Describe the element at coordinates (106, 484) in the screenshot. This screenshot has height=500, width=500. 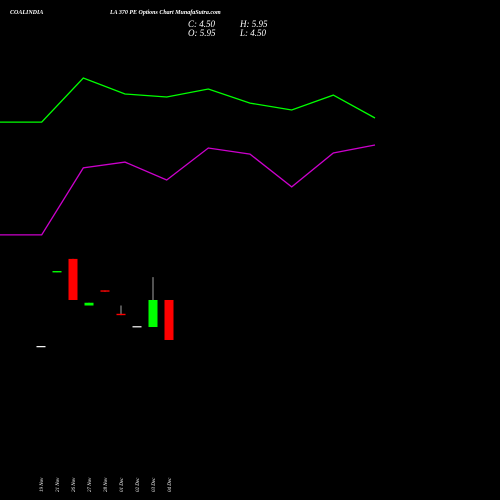
I see `x-tick-label: 28 Nov` at that location.